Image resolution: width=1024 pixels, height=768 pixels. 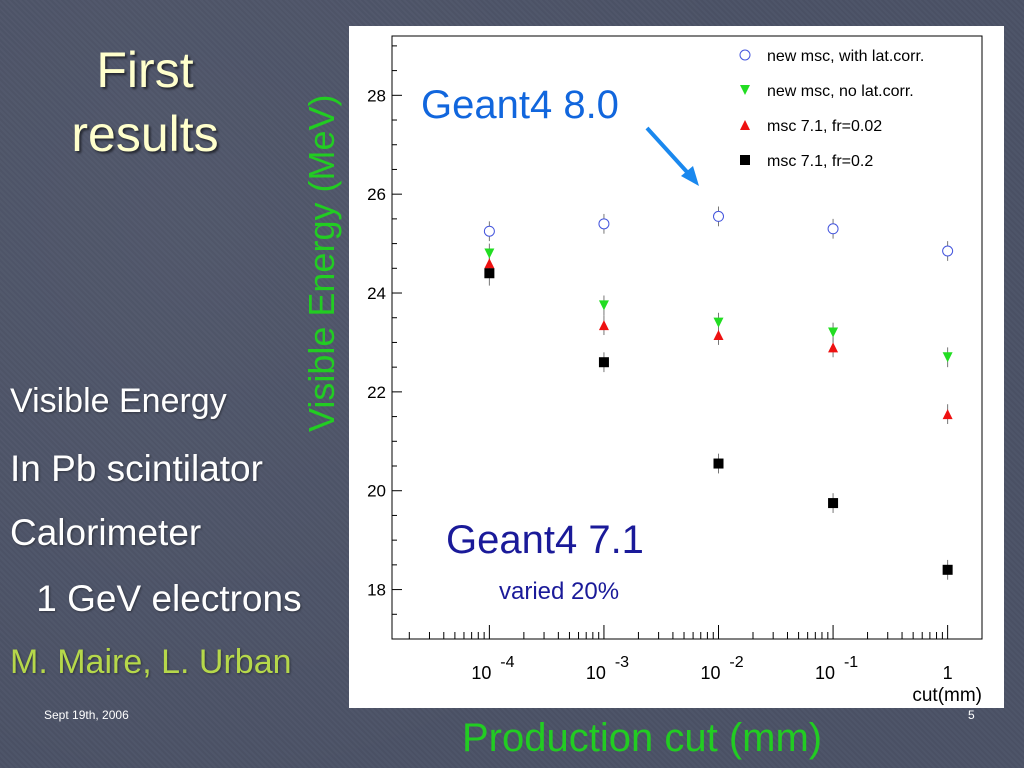 I want to click on y-tick-label: 28, so click(x=376, y=95).